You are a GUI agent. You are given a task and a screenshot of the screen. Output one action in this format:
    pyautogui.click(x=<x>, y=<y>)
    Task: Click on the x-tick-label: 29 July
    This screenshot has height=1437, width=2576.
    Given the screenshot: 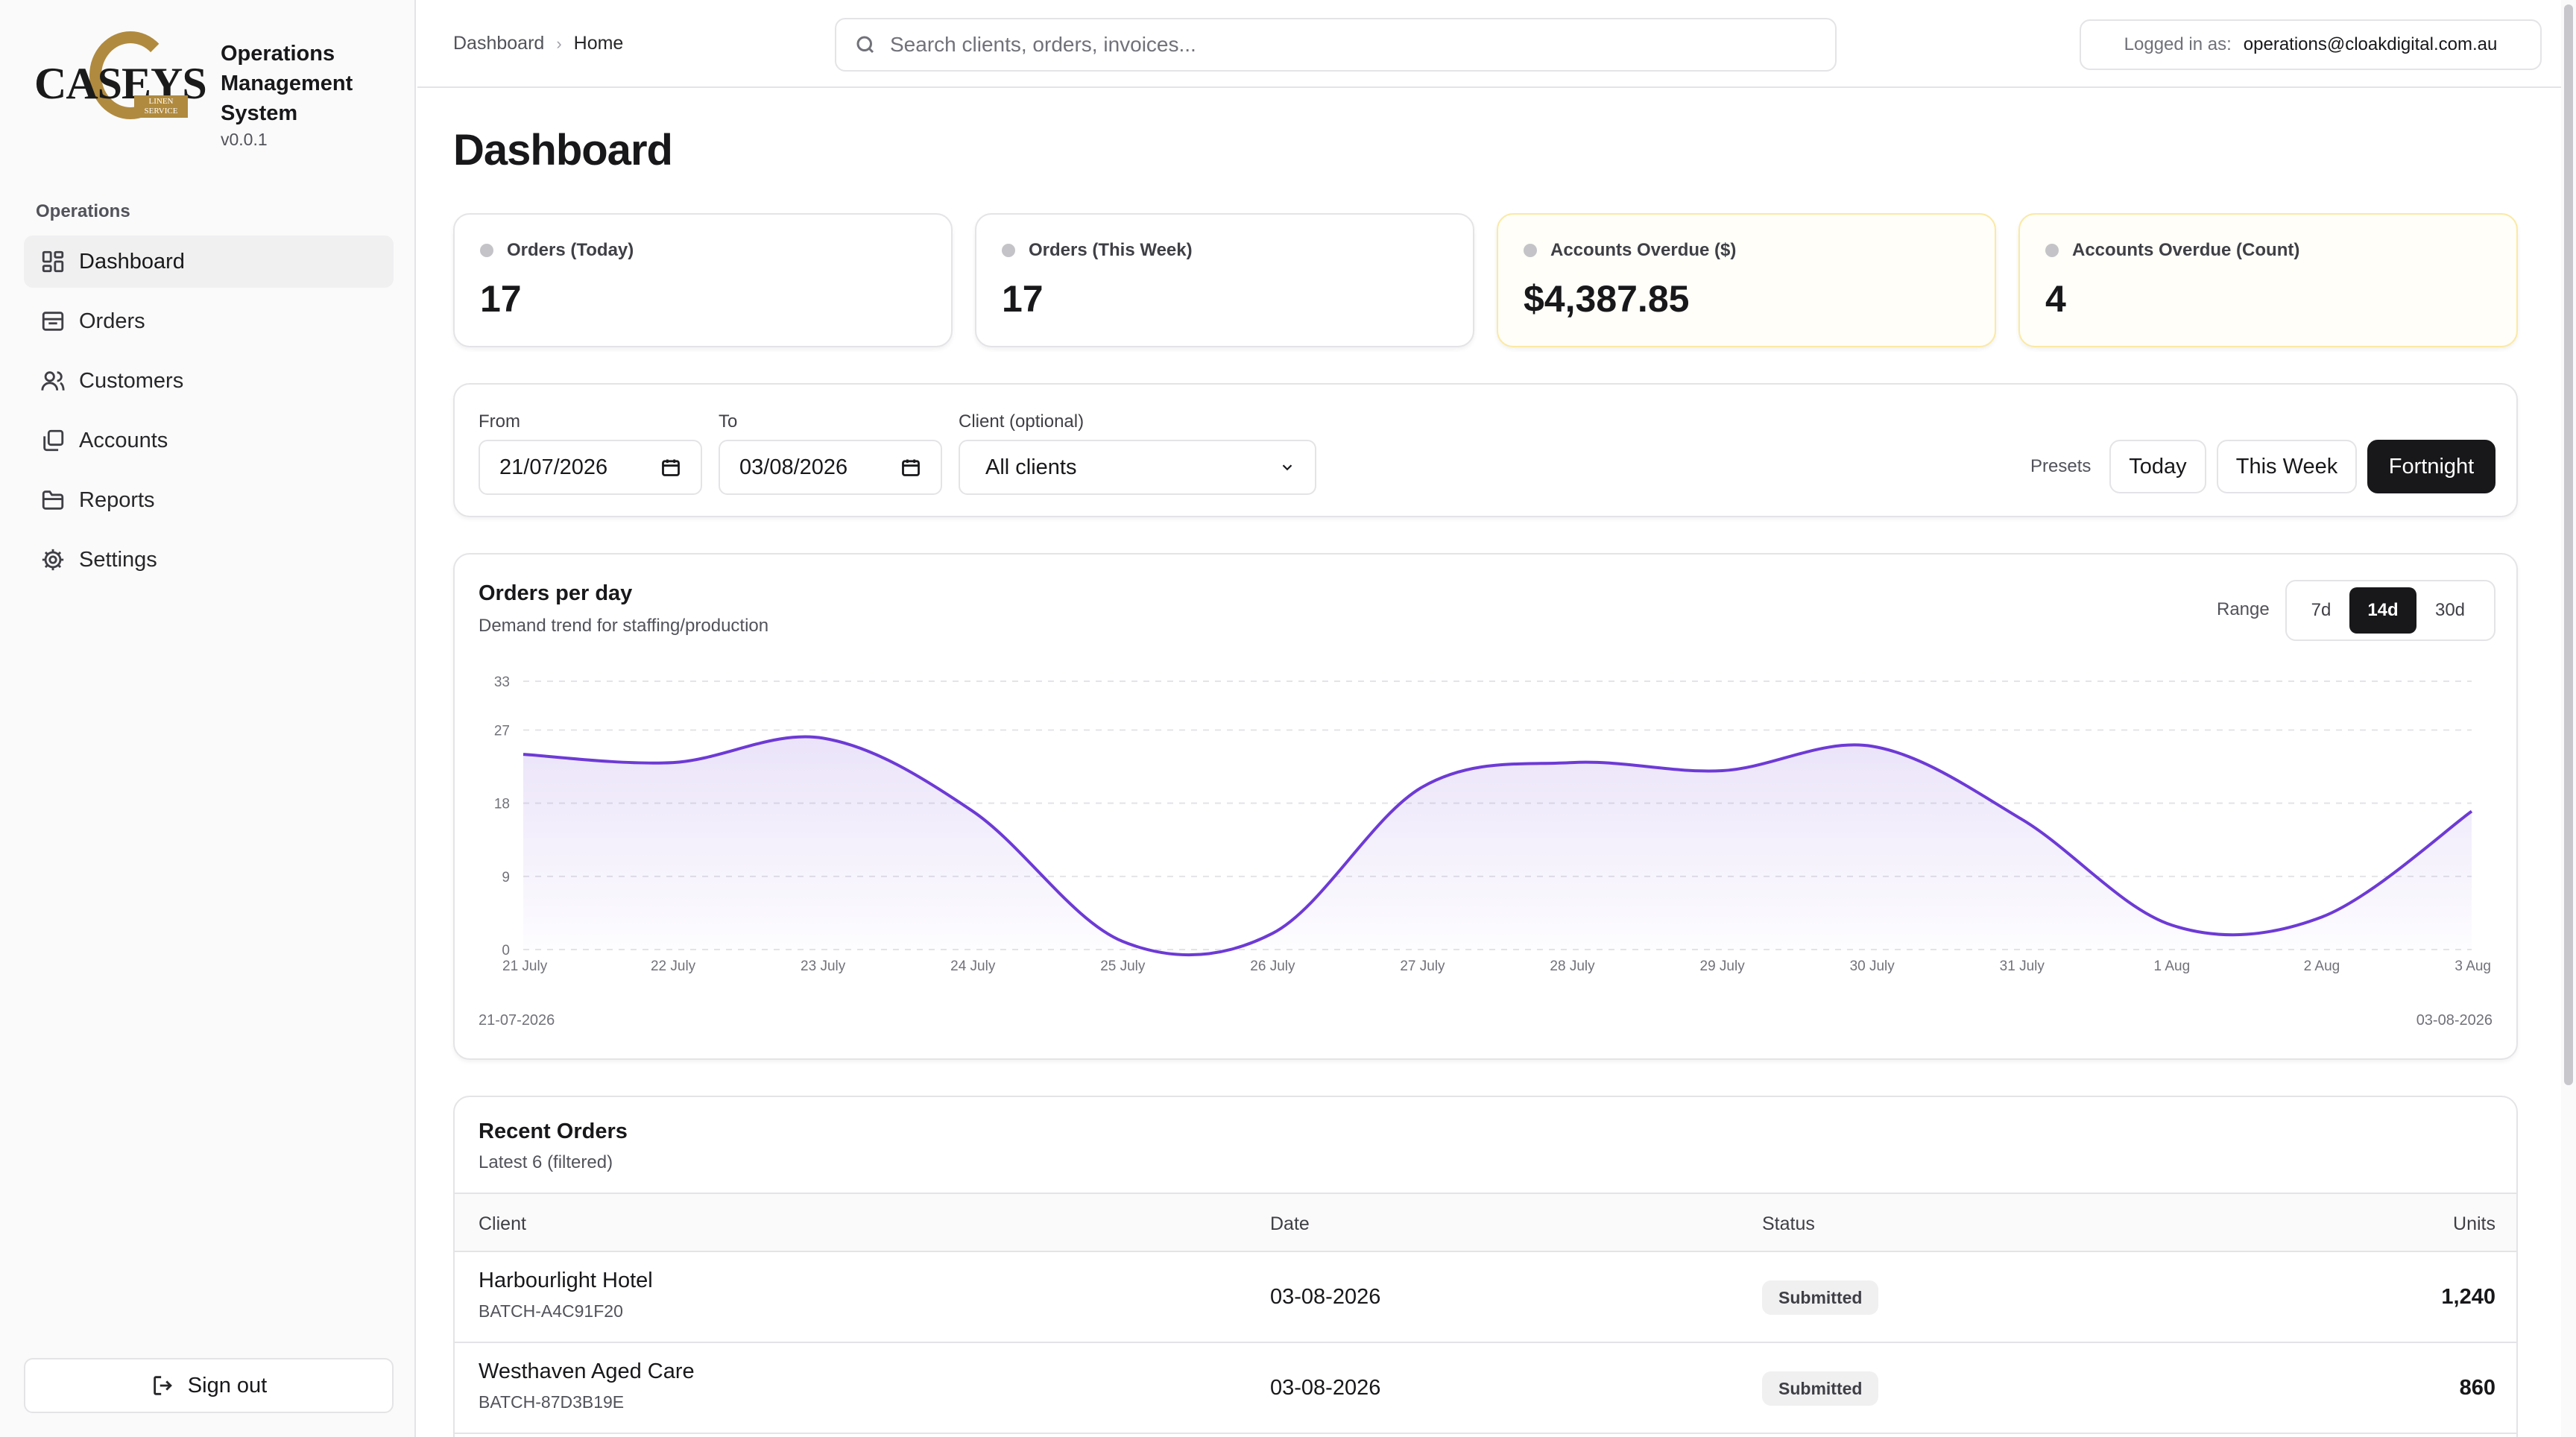 What is the action you would take?
    pyautogui.click(x=1723, y=966)
    